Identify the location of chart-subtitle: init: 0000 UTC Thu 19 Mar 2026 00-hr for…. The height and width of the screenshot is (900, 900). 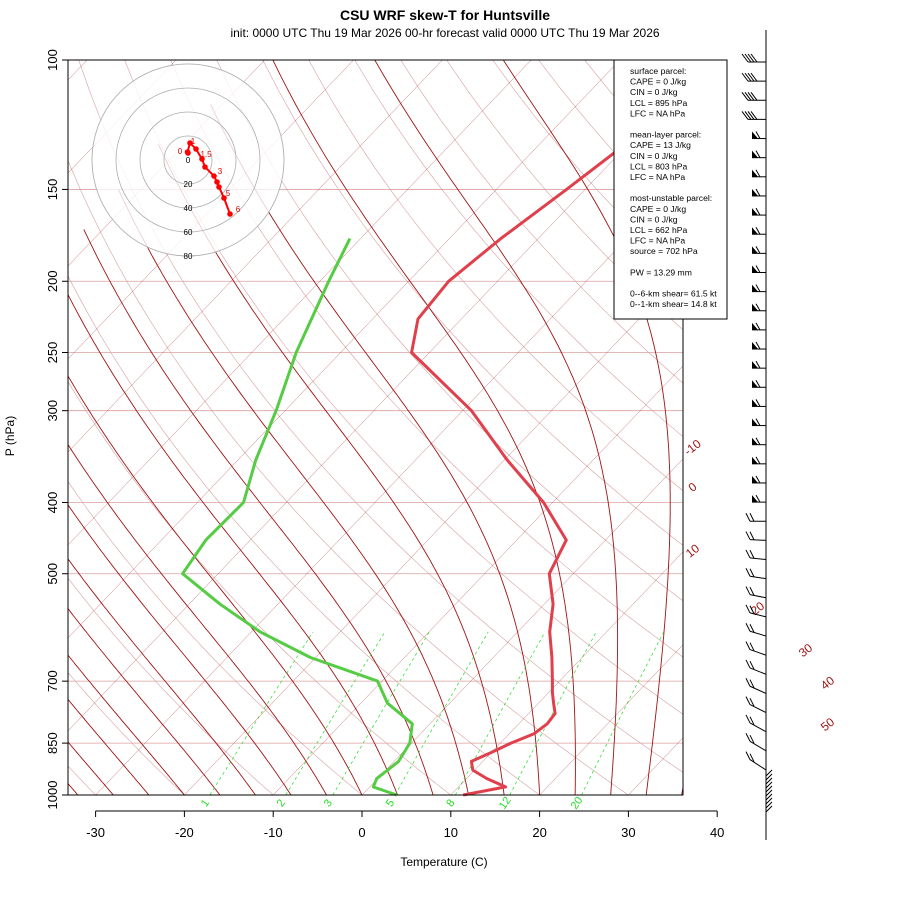
(444, 33).